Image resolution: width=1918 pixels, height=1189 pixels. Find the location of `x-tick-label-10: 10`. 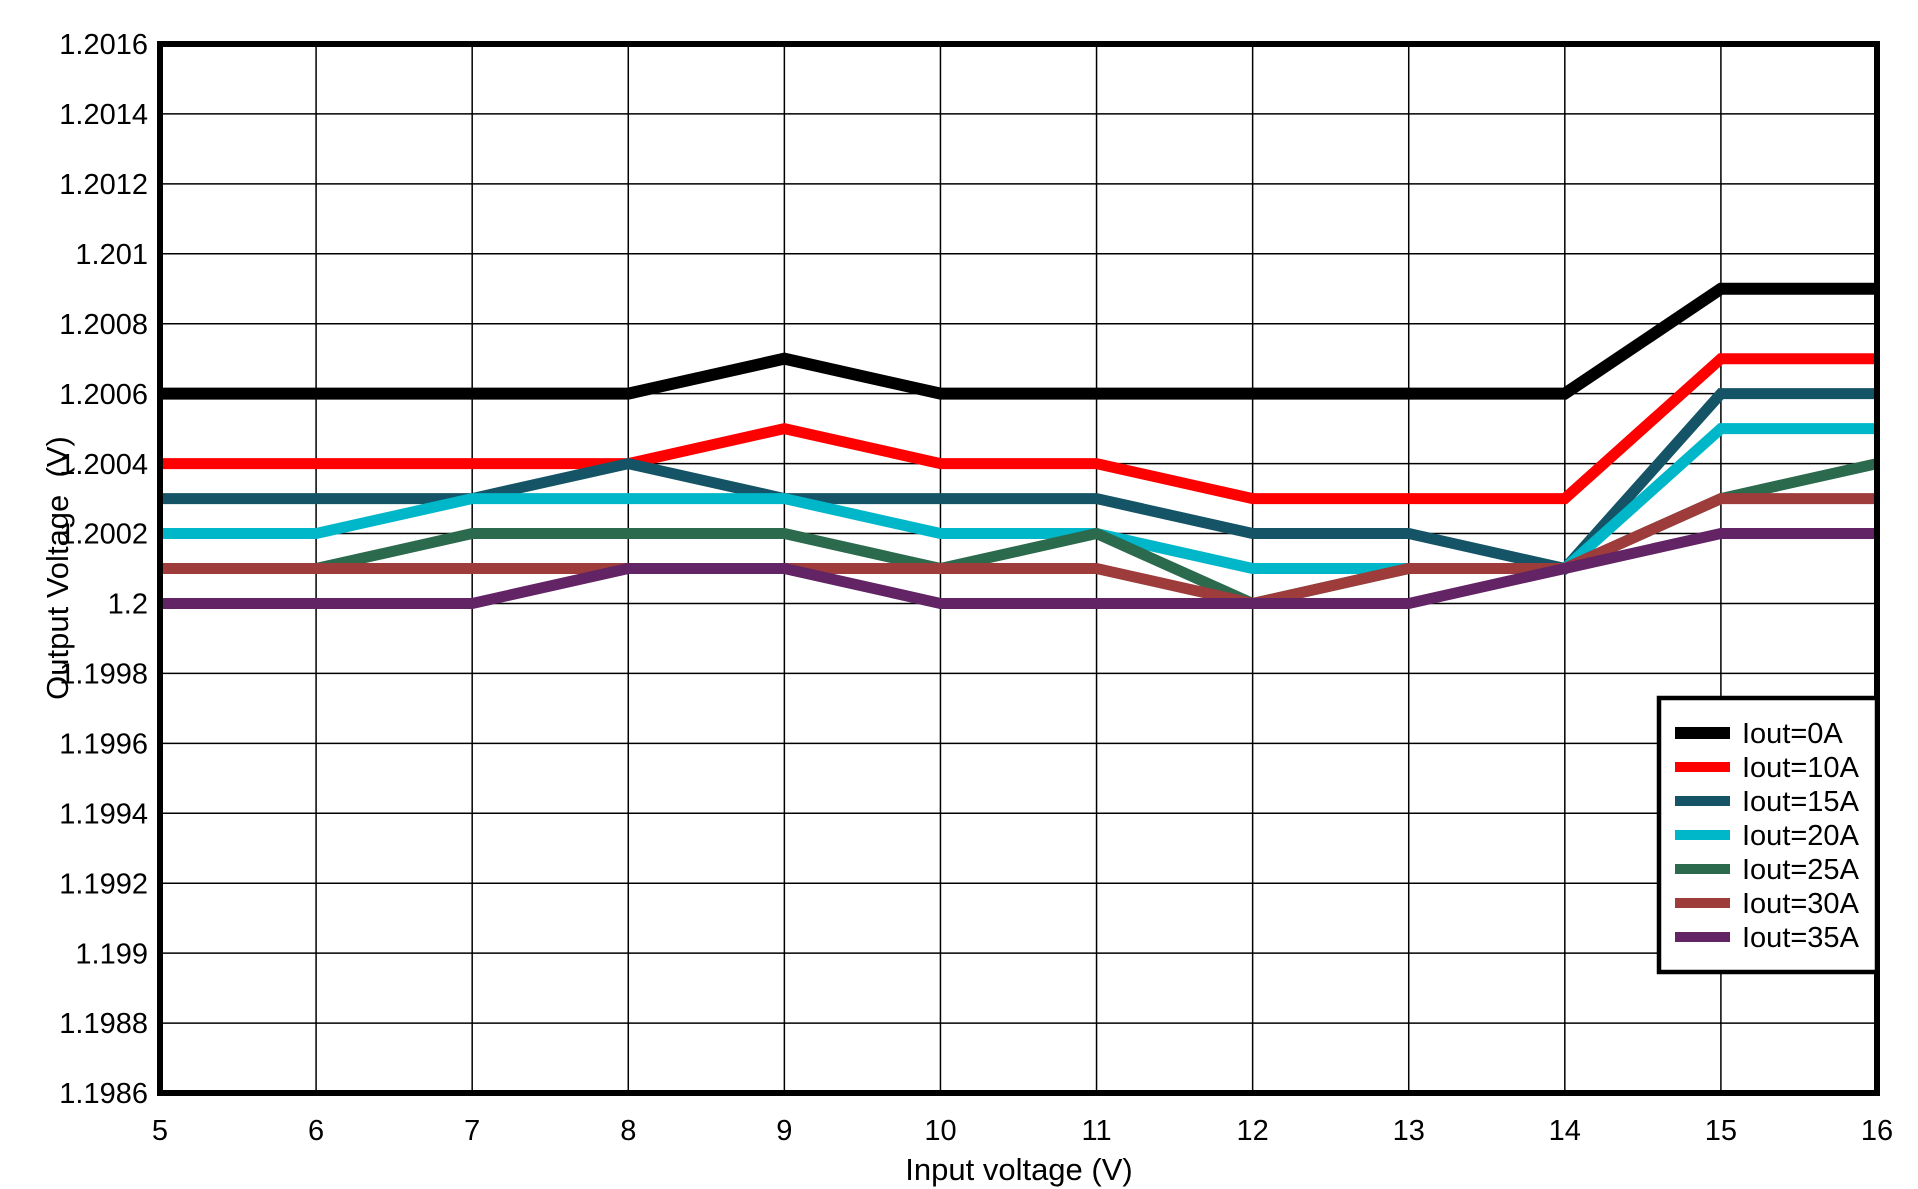

x-tick-label-10: 10 is located at coordinates (940, 1131).